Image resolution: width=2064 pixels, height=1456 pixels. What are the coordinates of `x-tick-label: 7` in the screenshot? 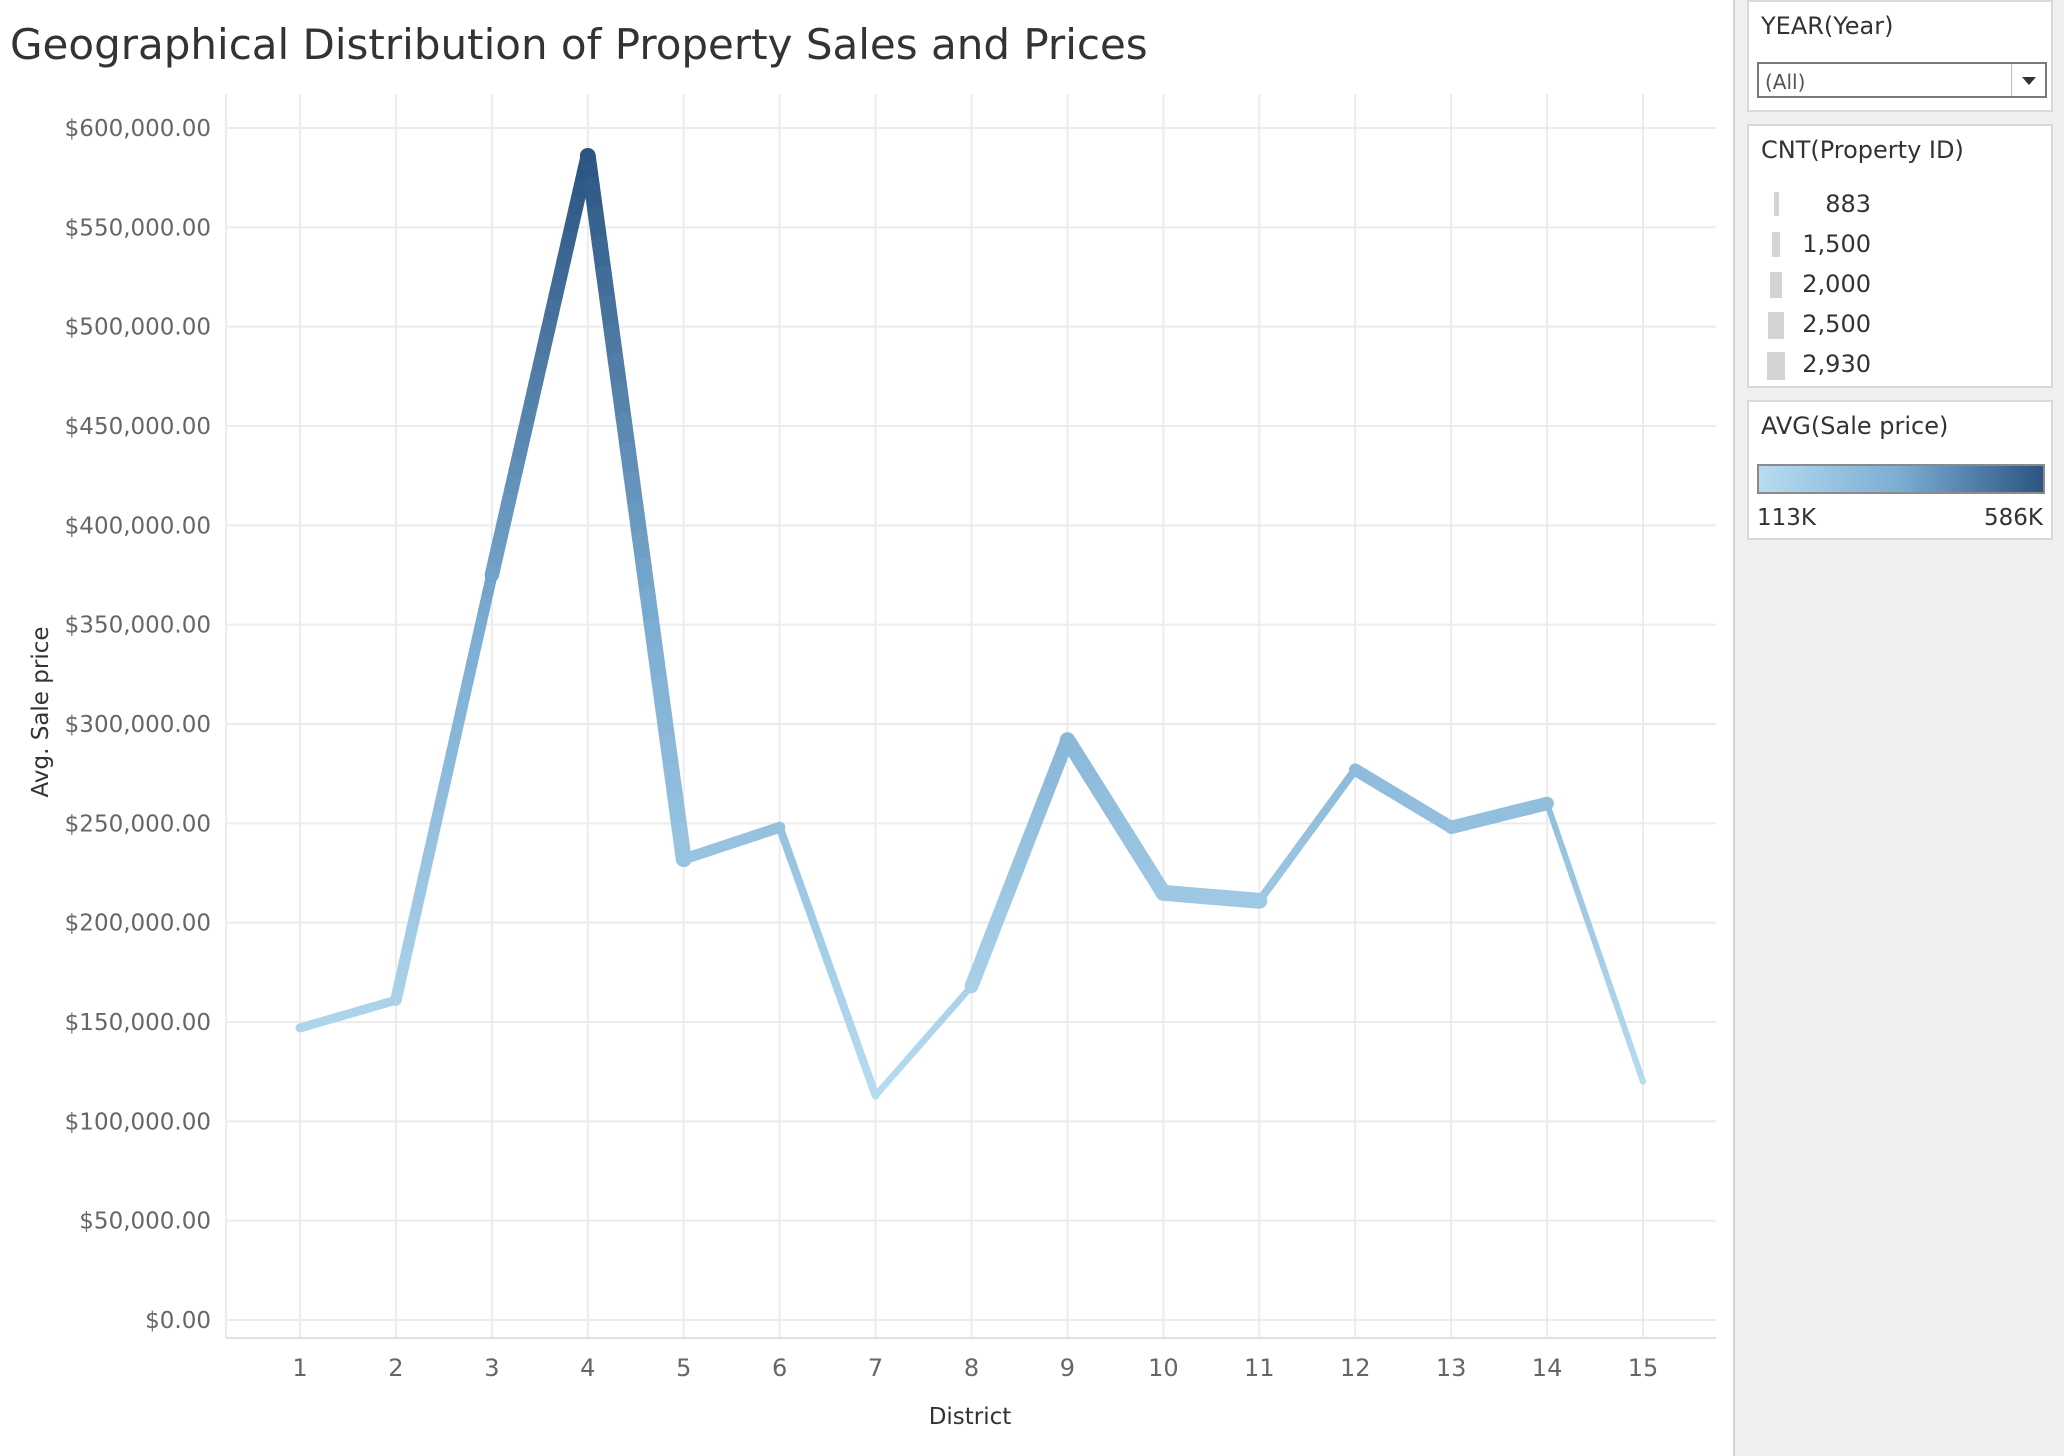 It's located at (875, 1368).